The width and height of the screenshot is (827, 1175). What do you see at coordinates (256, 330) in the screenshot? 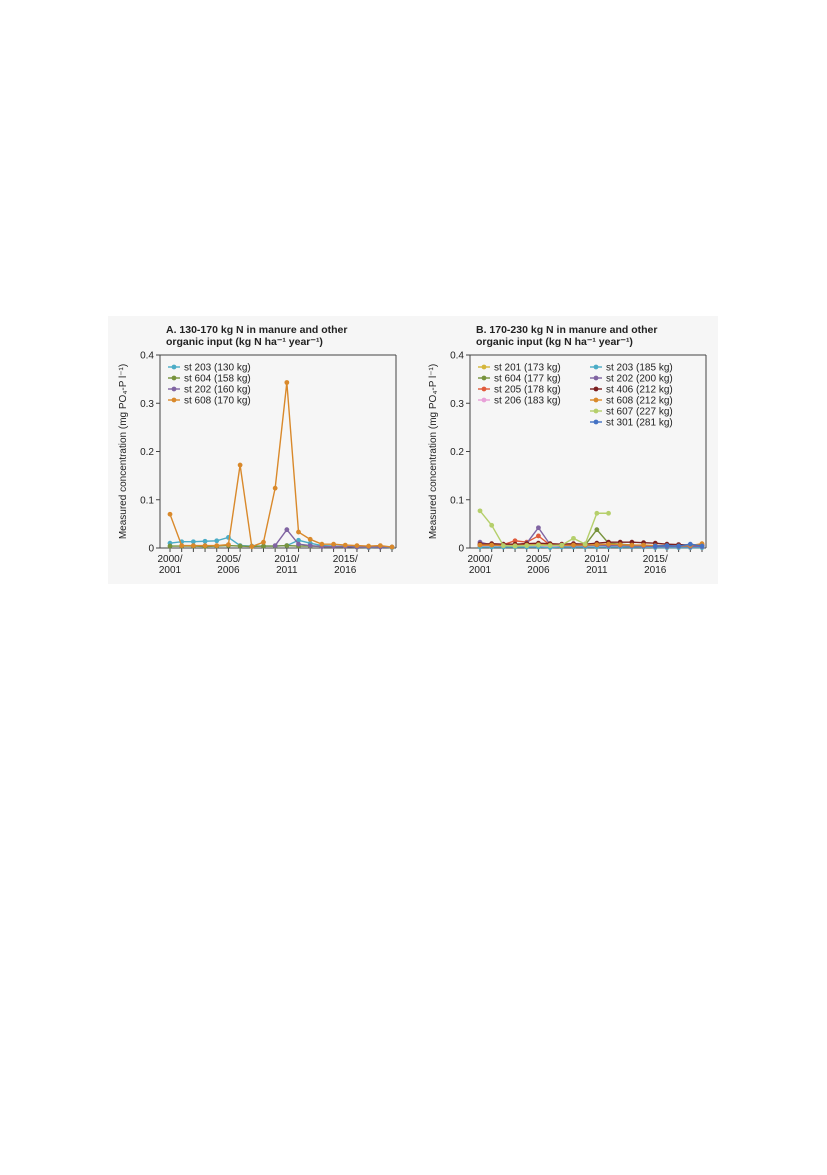
I see `chart-title: A. 130-170 kg N in manure and other` at bounding box center [256, 330].